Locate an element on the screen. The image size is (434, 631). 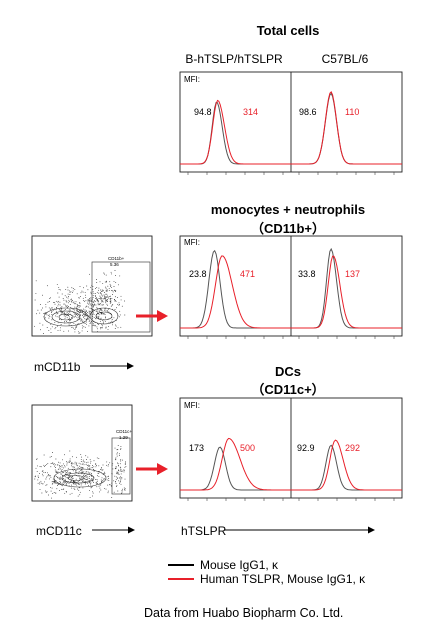
section-subtitle-dcs: （CD11c+） is located at coordinates (287, 389).